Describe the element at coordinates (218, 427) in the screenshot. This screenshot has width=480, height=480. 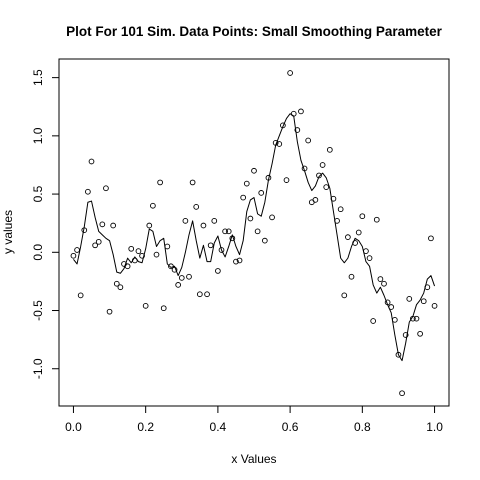
I see `x-tick-label: 0.4` at that location.